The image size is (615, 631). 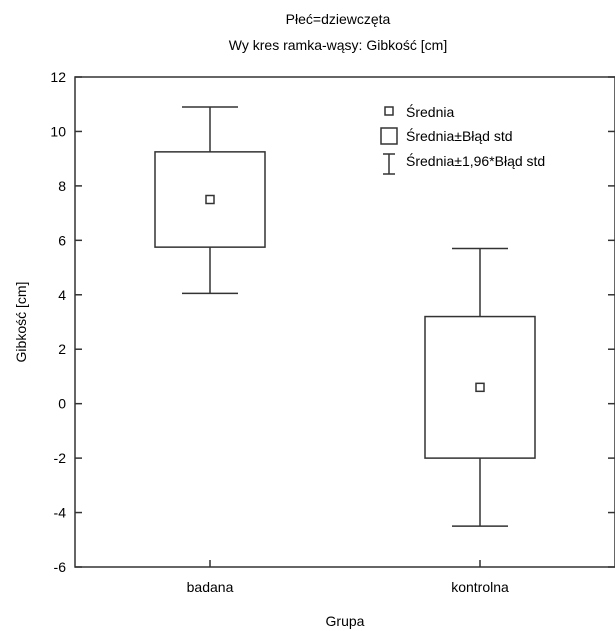 I want to click on x-tick-label: badana, so click(x=210, y=587).